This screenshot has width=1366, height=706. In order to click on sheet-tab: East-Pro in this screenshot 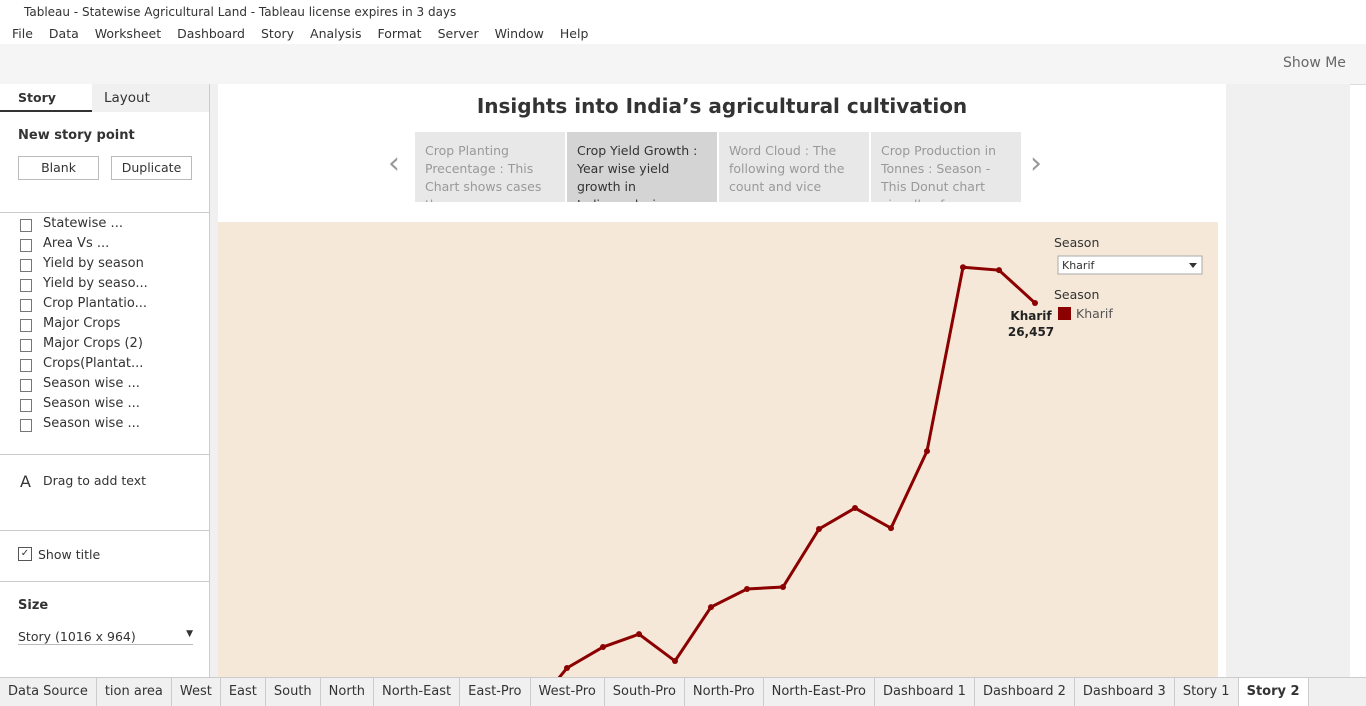, I will do `click(495, 692)`.